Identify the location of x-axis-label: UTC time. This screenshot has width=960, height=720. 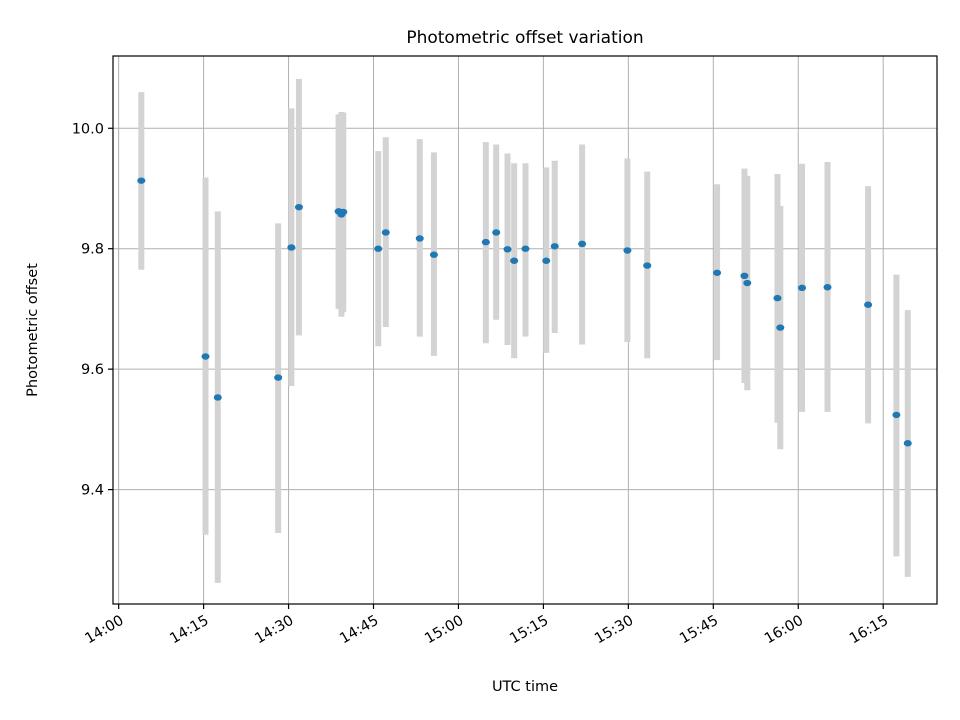
(525, 687).